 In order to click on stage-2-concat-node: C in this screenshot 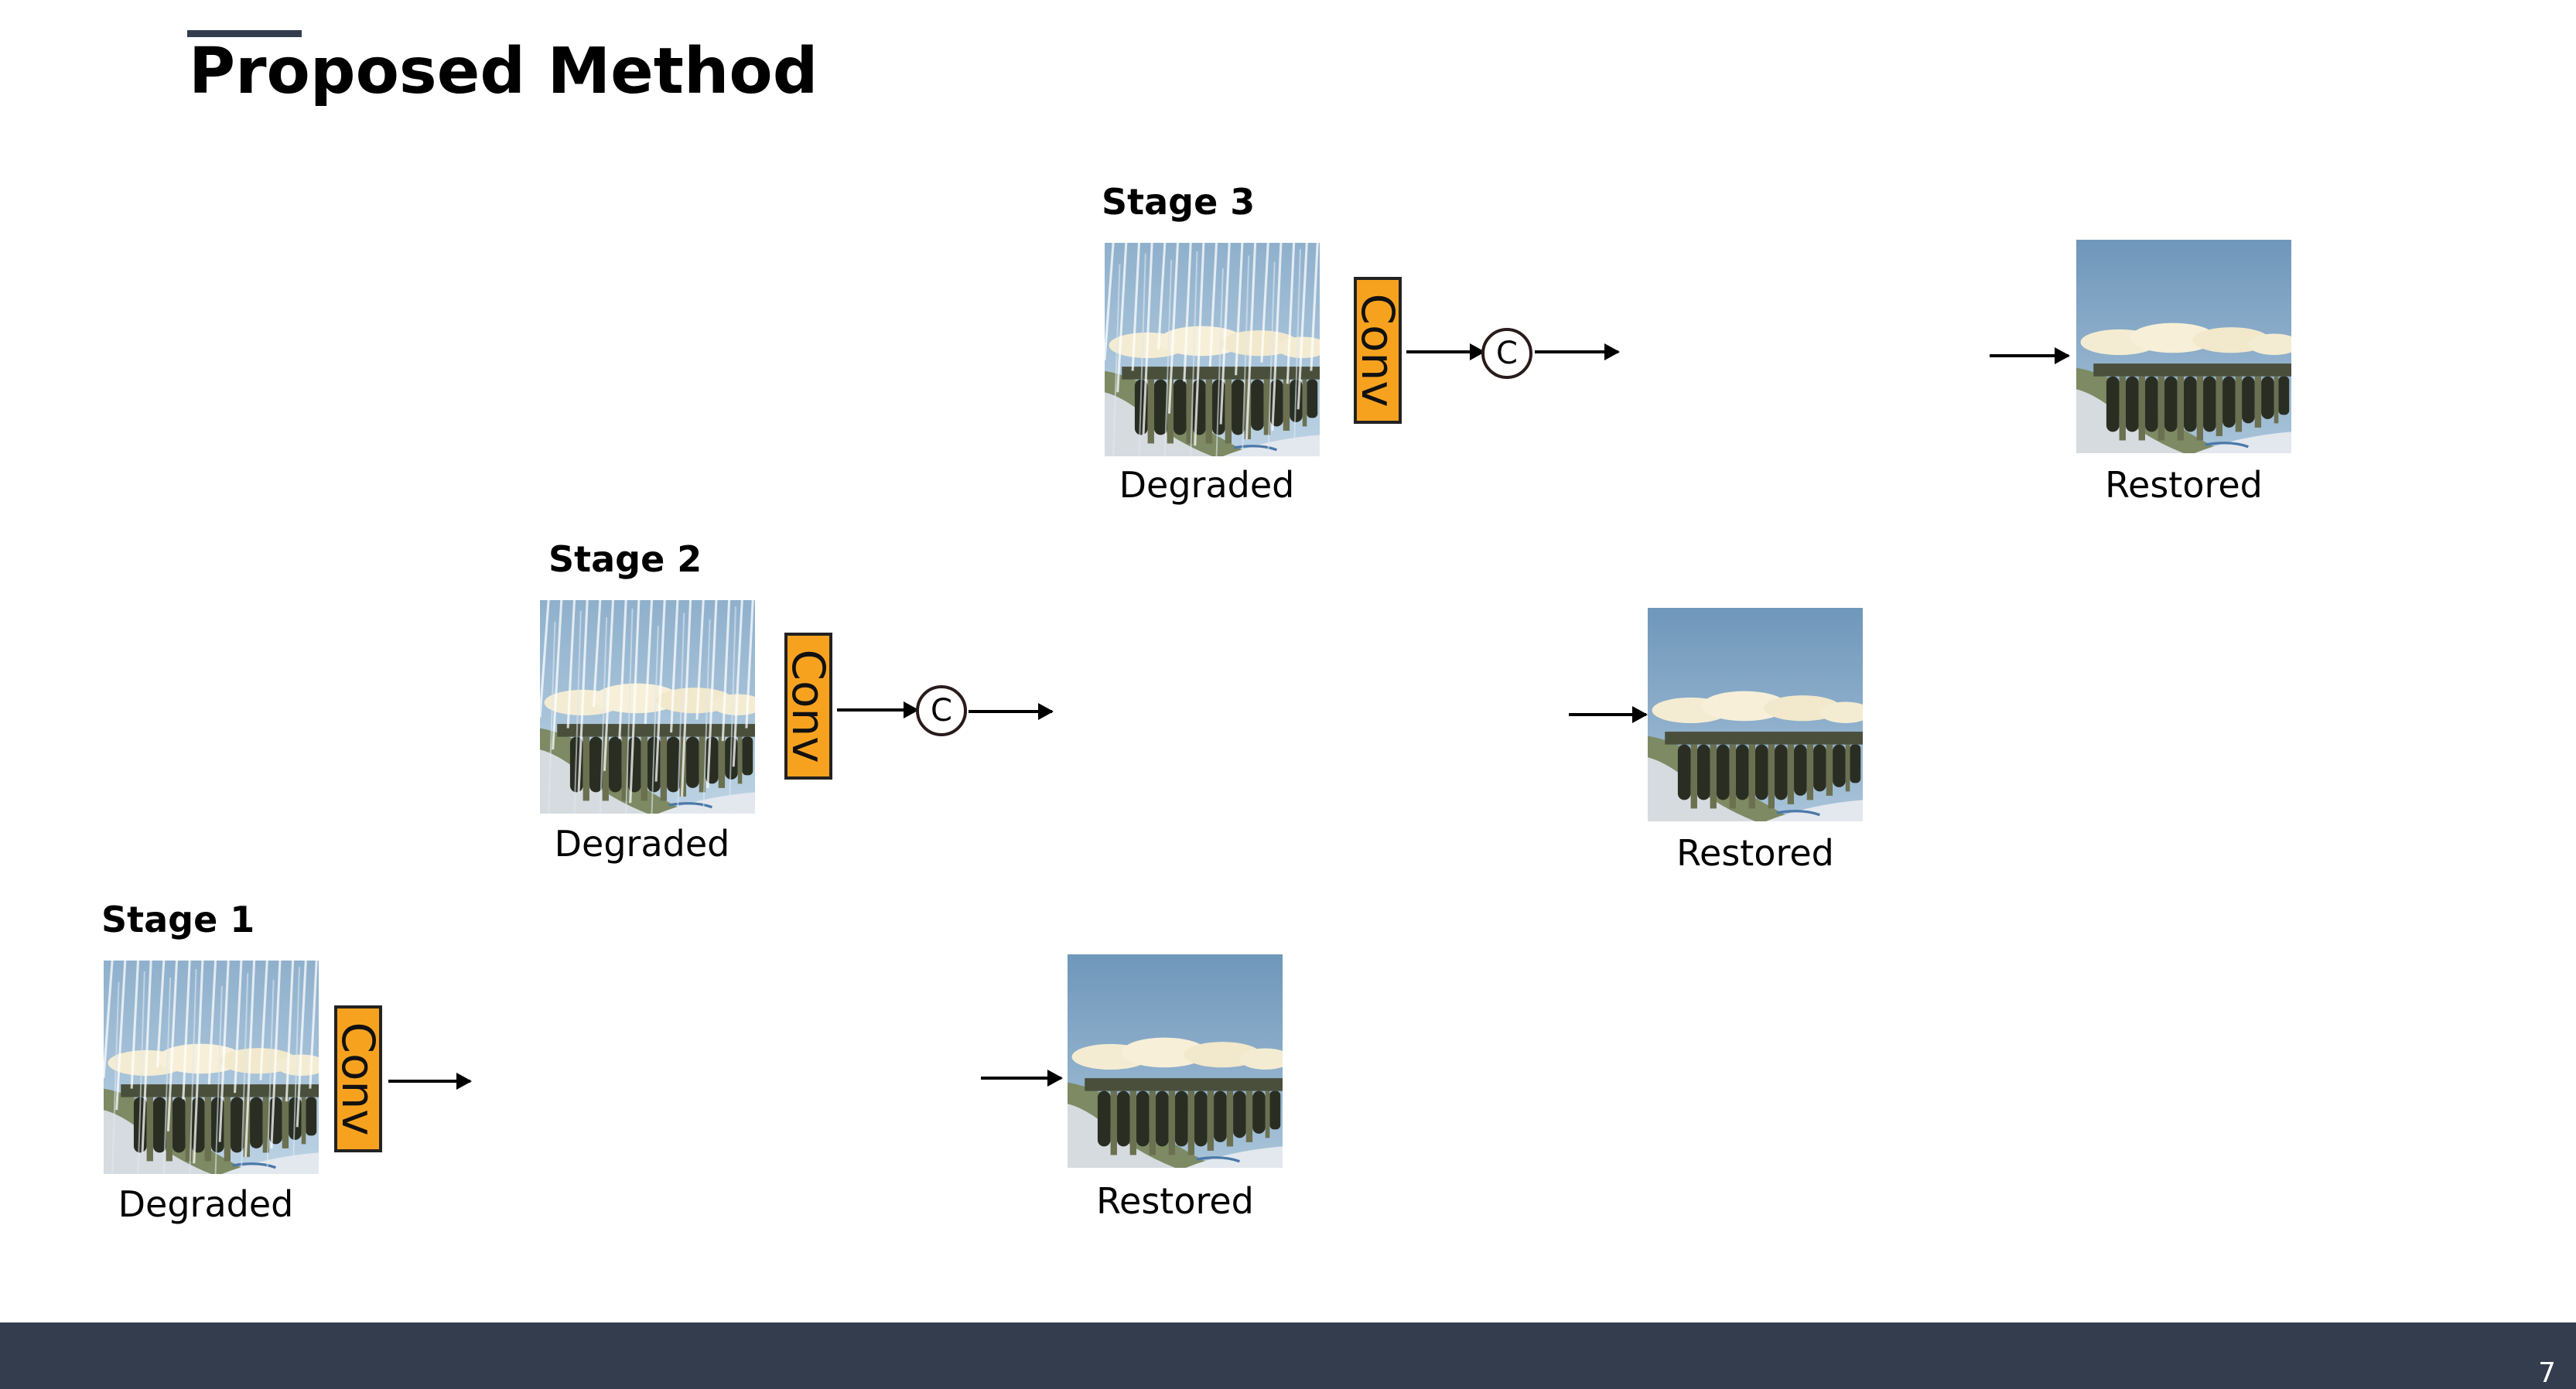, I will do `click(941, 710)`.